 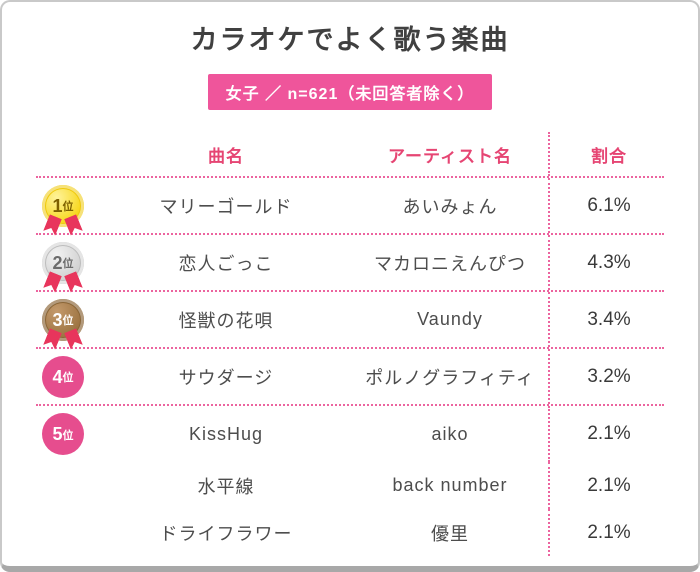 What do you see at coordinates (450, 533) in the screenshot?
I see `artist-name: 優里` at bounding box center [450, 533].